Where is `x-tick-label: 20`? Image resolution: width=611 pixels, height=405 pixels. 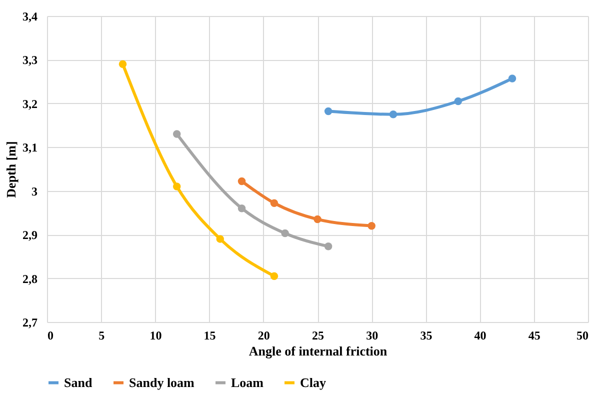 x-tick-label: 20 is located at coordinates (264, 335).